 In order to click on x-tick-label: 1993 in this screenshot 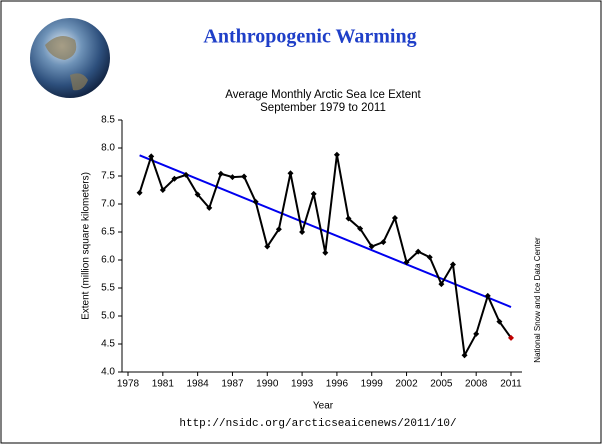, I will do `click(302, 384)`.